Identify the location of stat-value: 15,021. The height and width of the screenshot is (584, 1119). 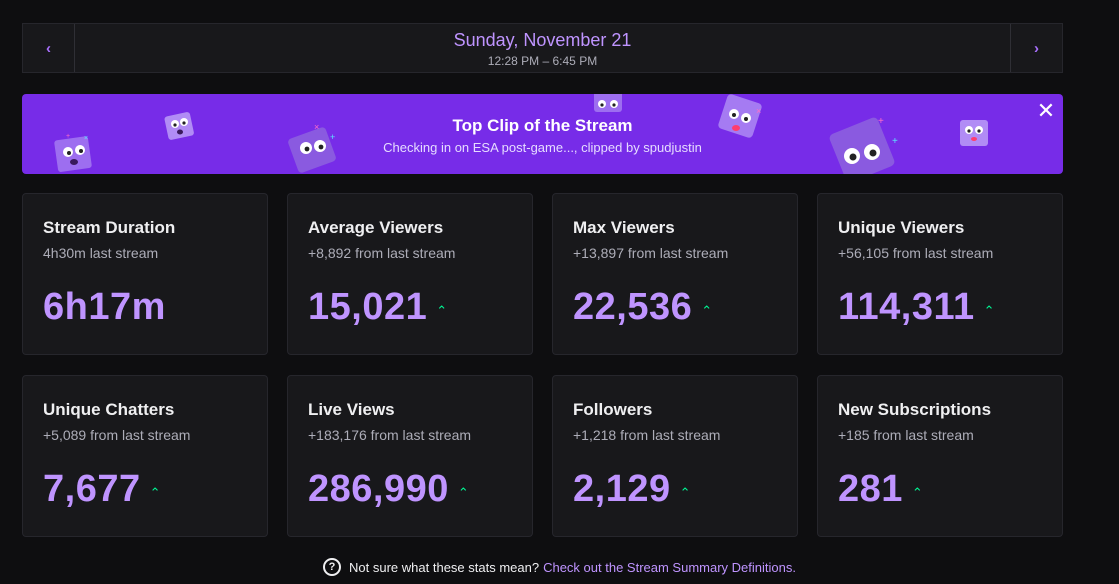
(368, 307).